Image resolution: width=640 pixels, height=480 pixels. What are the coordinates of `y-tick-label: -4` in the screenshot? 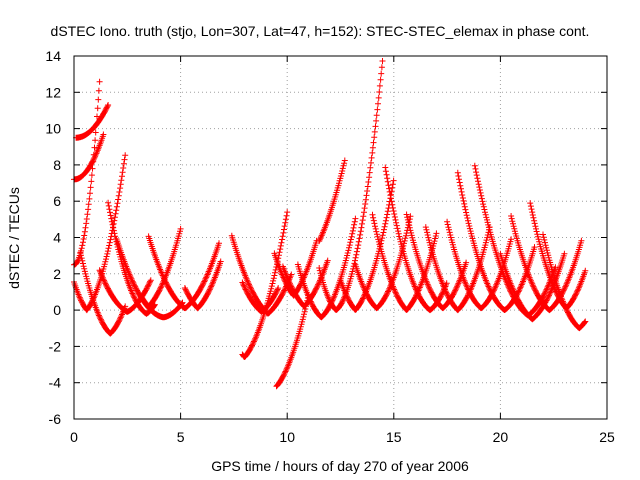 It's located at (55, 383).